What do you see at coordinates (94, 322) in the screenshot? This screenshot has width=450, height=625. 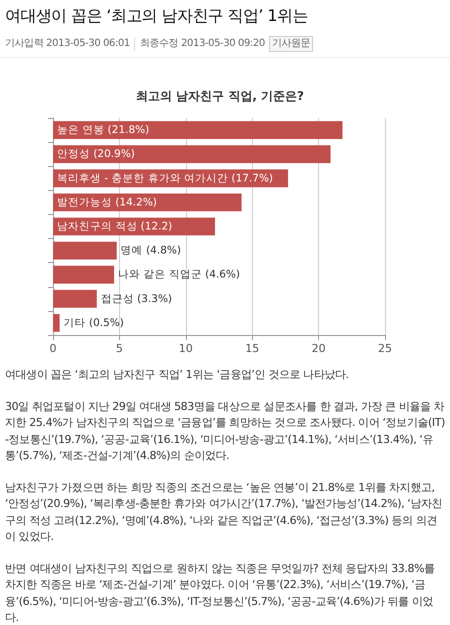 I see `y-tick-label: 기타 (0.5%)` at bounding box center [94, 322].